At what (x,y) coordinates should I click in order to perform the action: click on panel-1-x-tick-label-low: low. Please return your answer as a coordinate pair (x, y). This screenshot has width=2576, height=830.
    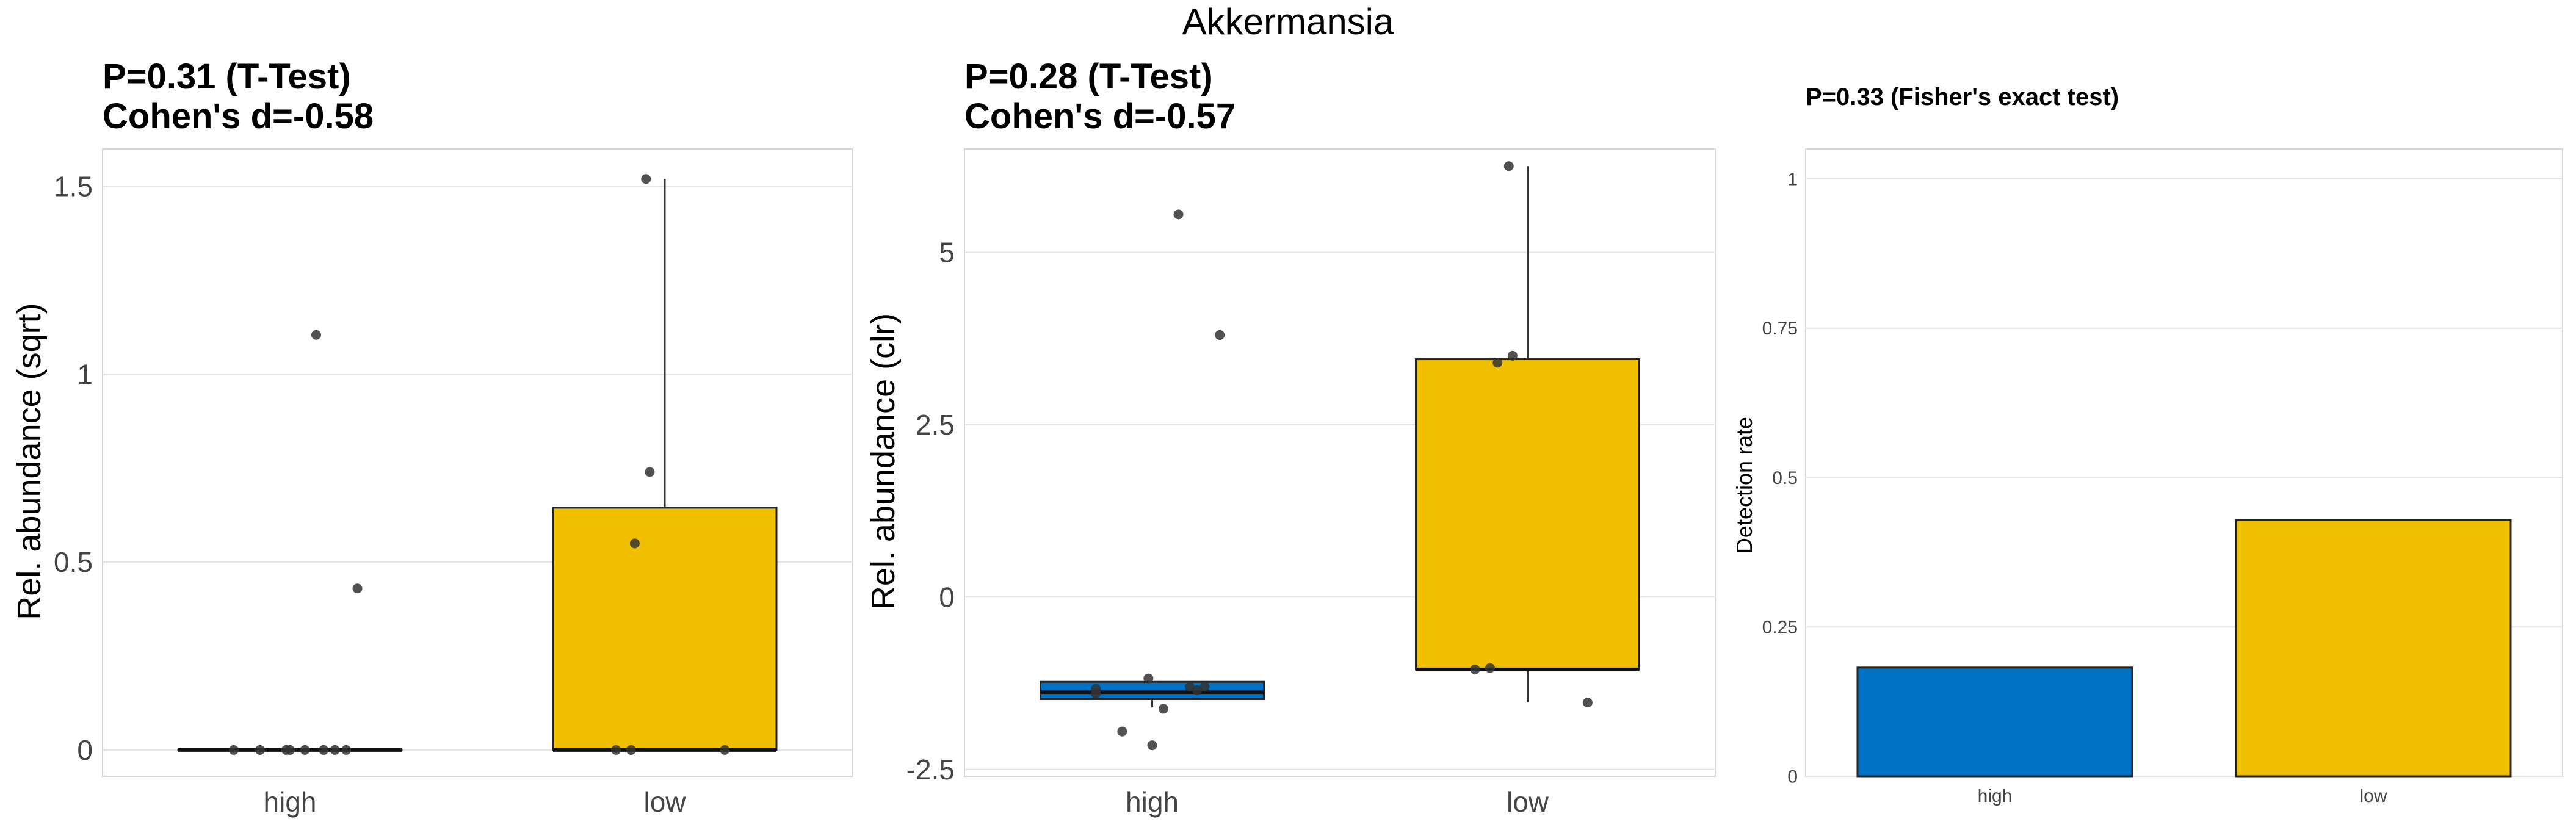
    Looking at the image, I should click on (664, 802).